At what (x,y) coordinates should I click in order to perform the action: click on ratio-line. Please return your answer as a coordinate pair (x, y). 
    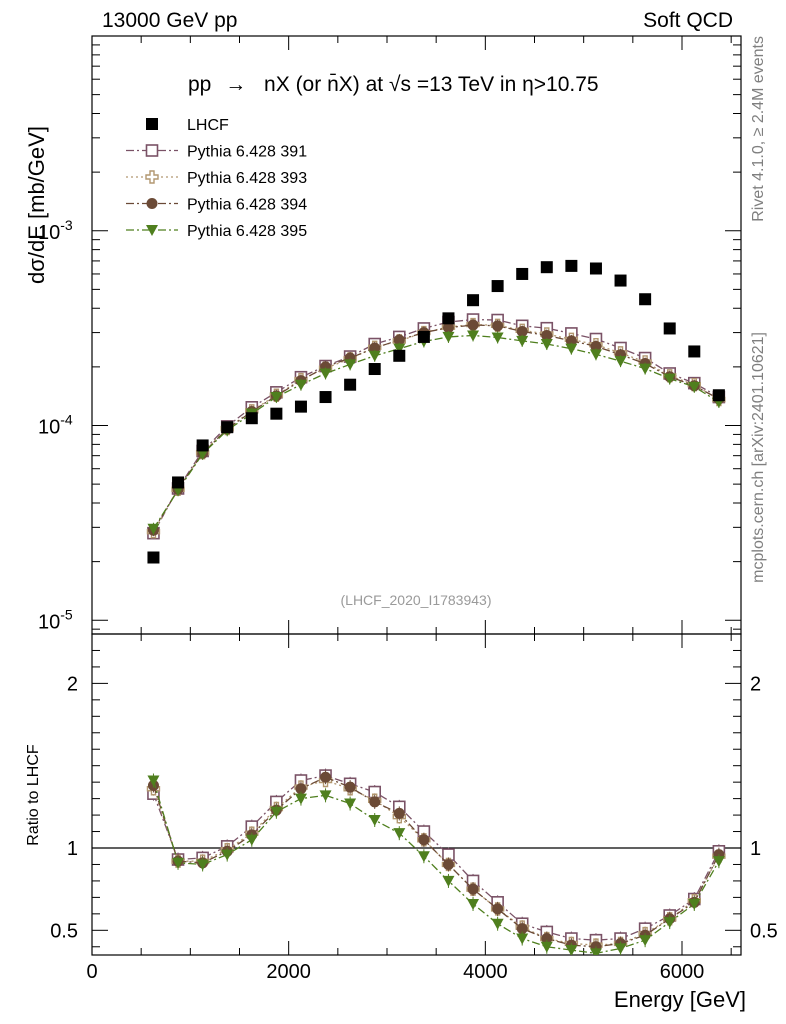
    Looking at the image, I should click on (436, 862).